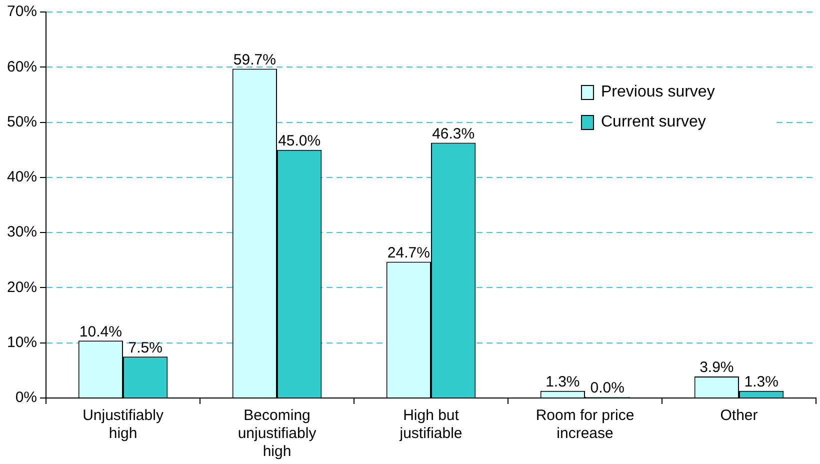 Image resolution: width=820 pixels, height=464 pixels. Describe the element at coordinates (100, 331) in the screenshot. I see `data-label: 10.4%` at that location.